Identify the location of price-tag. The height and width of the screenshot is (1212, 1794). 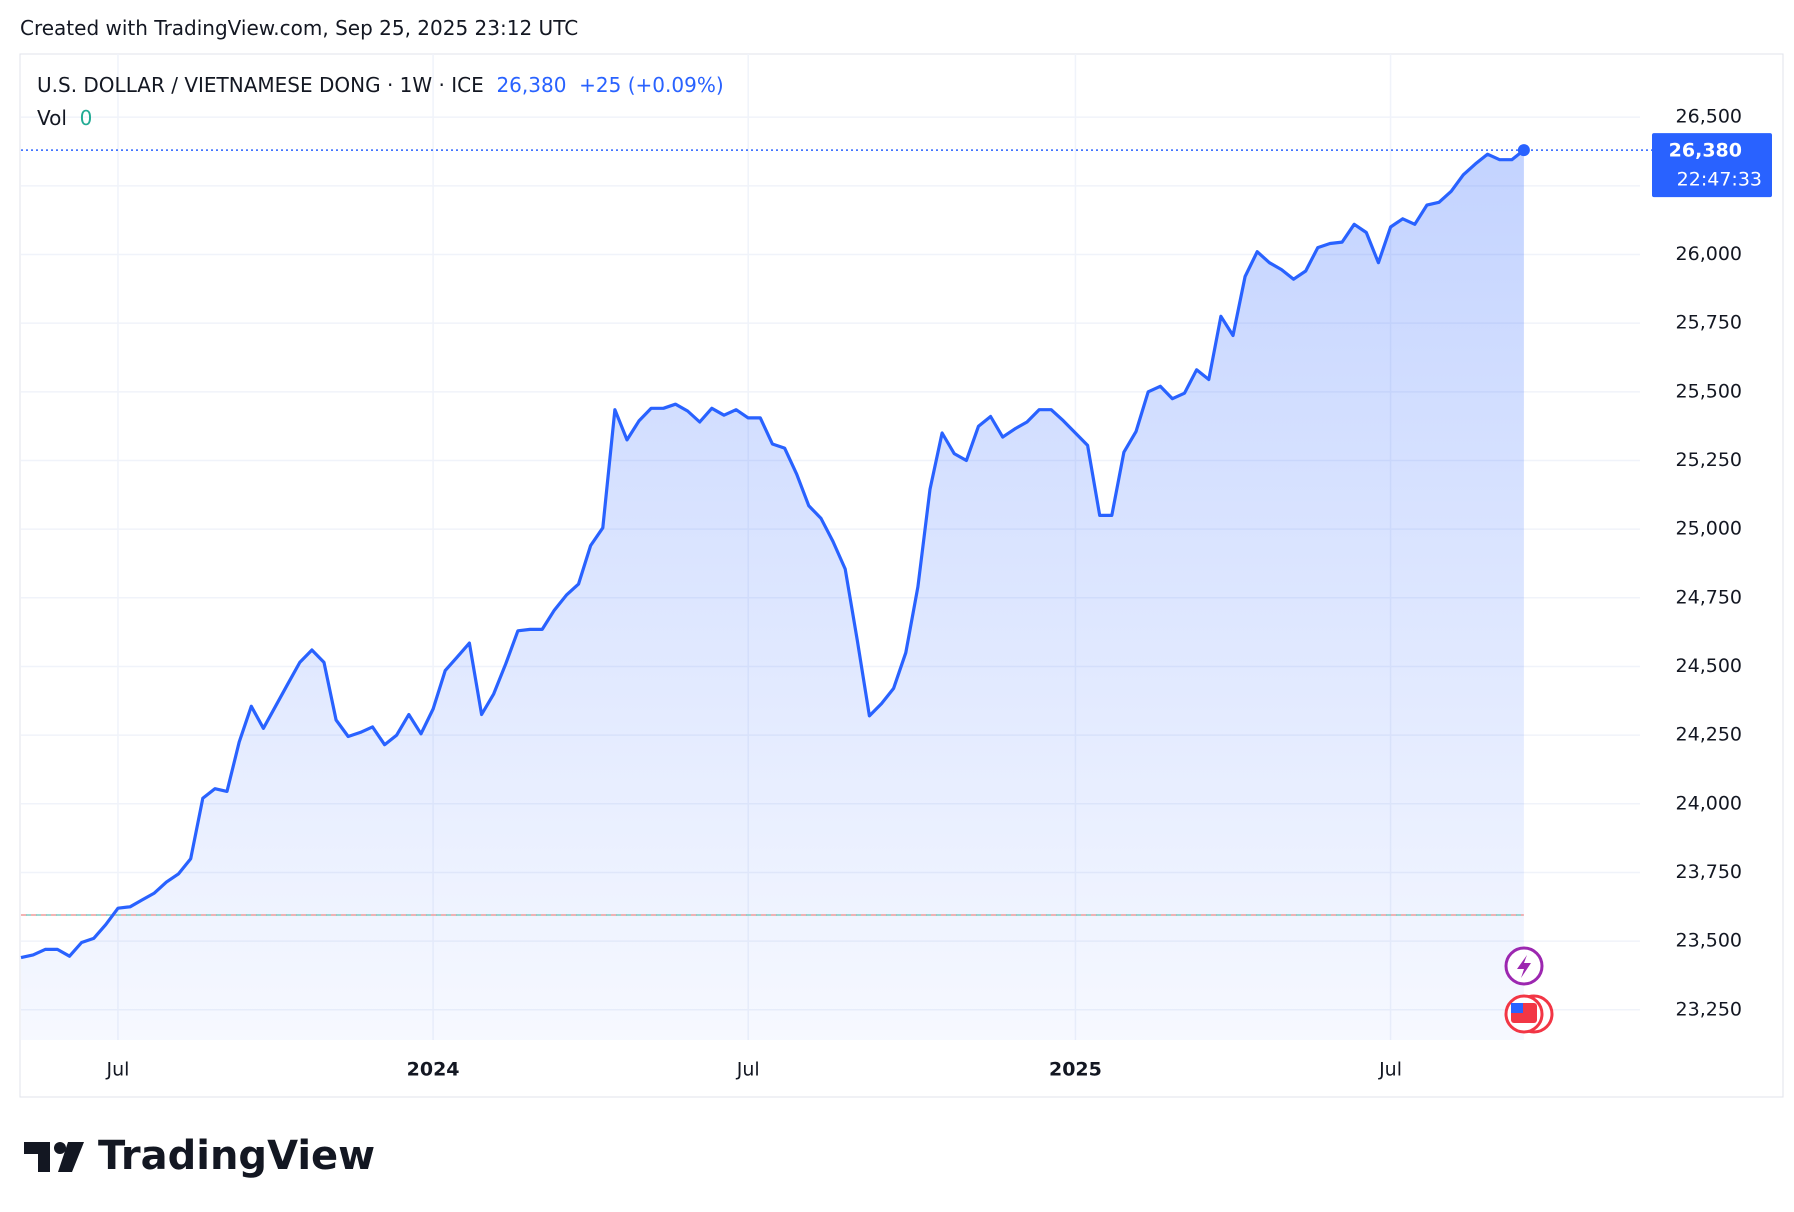
(1712, 165).